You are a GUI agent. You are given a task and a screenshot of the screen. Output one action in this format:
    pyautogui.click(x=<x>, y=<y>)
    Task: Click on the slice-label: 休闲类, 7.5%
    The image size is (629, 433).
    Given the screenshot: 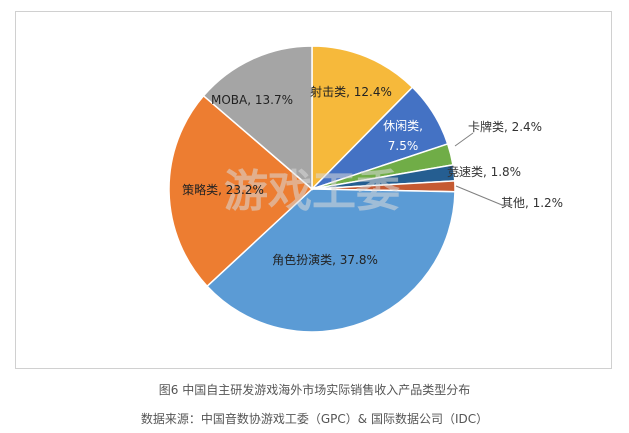 What is the action you would take?
    pyautogui.click(x=403, y=136)
    